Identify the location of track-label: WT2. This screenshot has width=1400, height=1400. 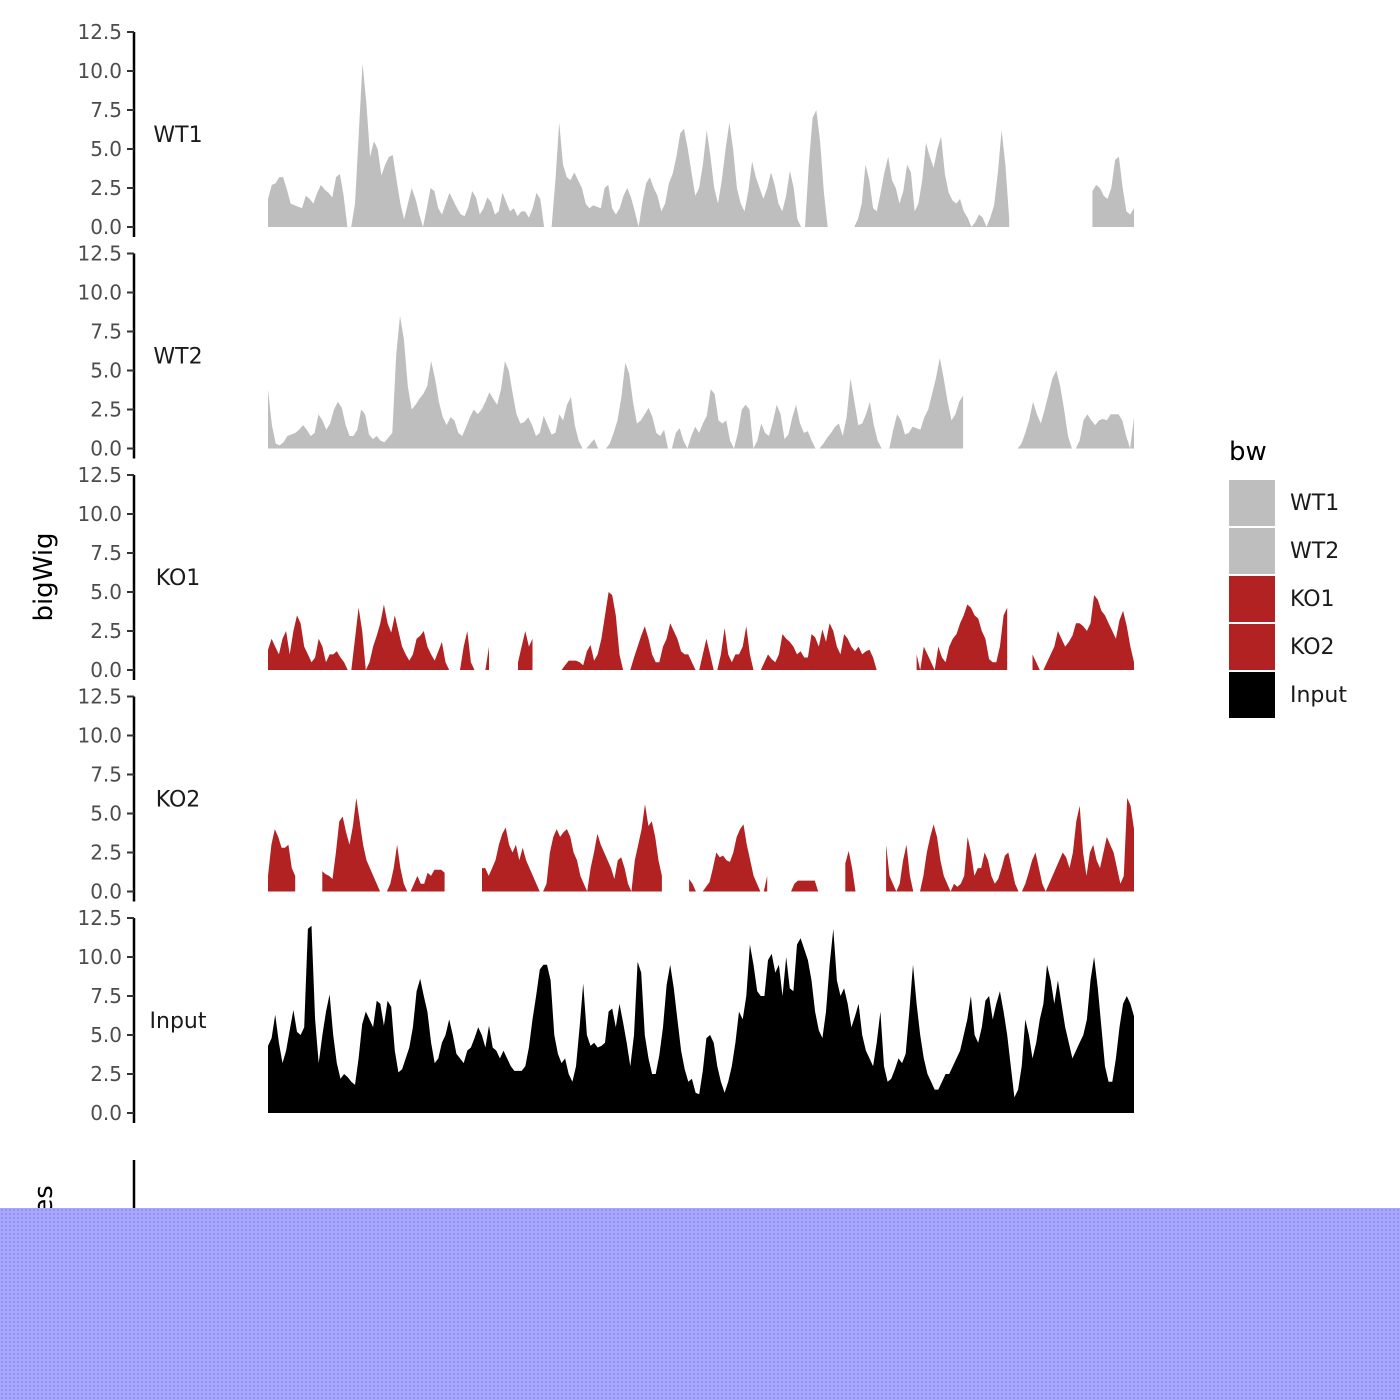
(177, 357).